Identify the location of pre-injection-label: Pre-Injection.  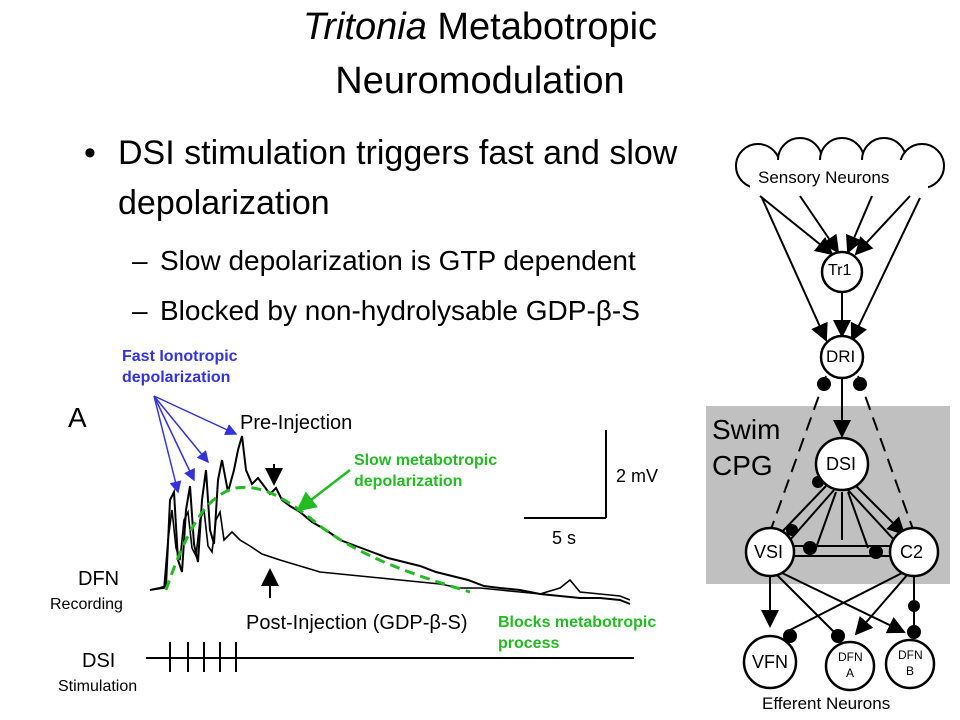
(296, 423).